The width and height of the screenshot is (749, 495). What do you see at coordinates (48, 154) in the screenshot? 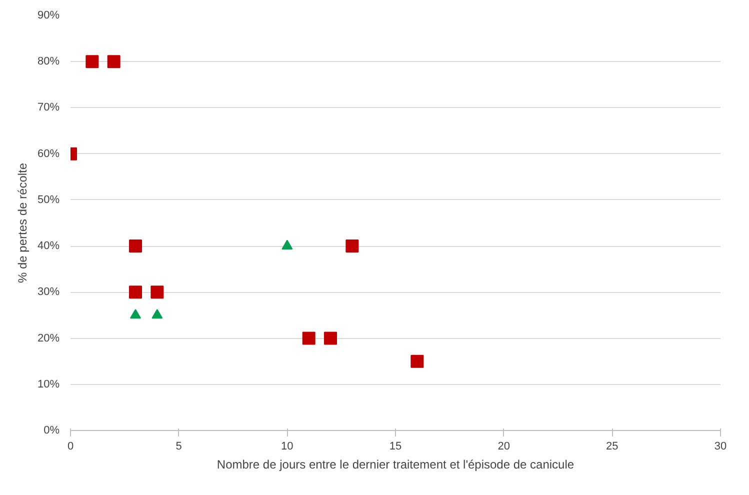
I see `y-tick-label: 60%` at bounding box center [48, 154].